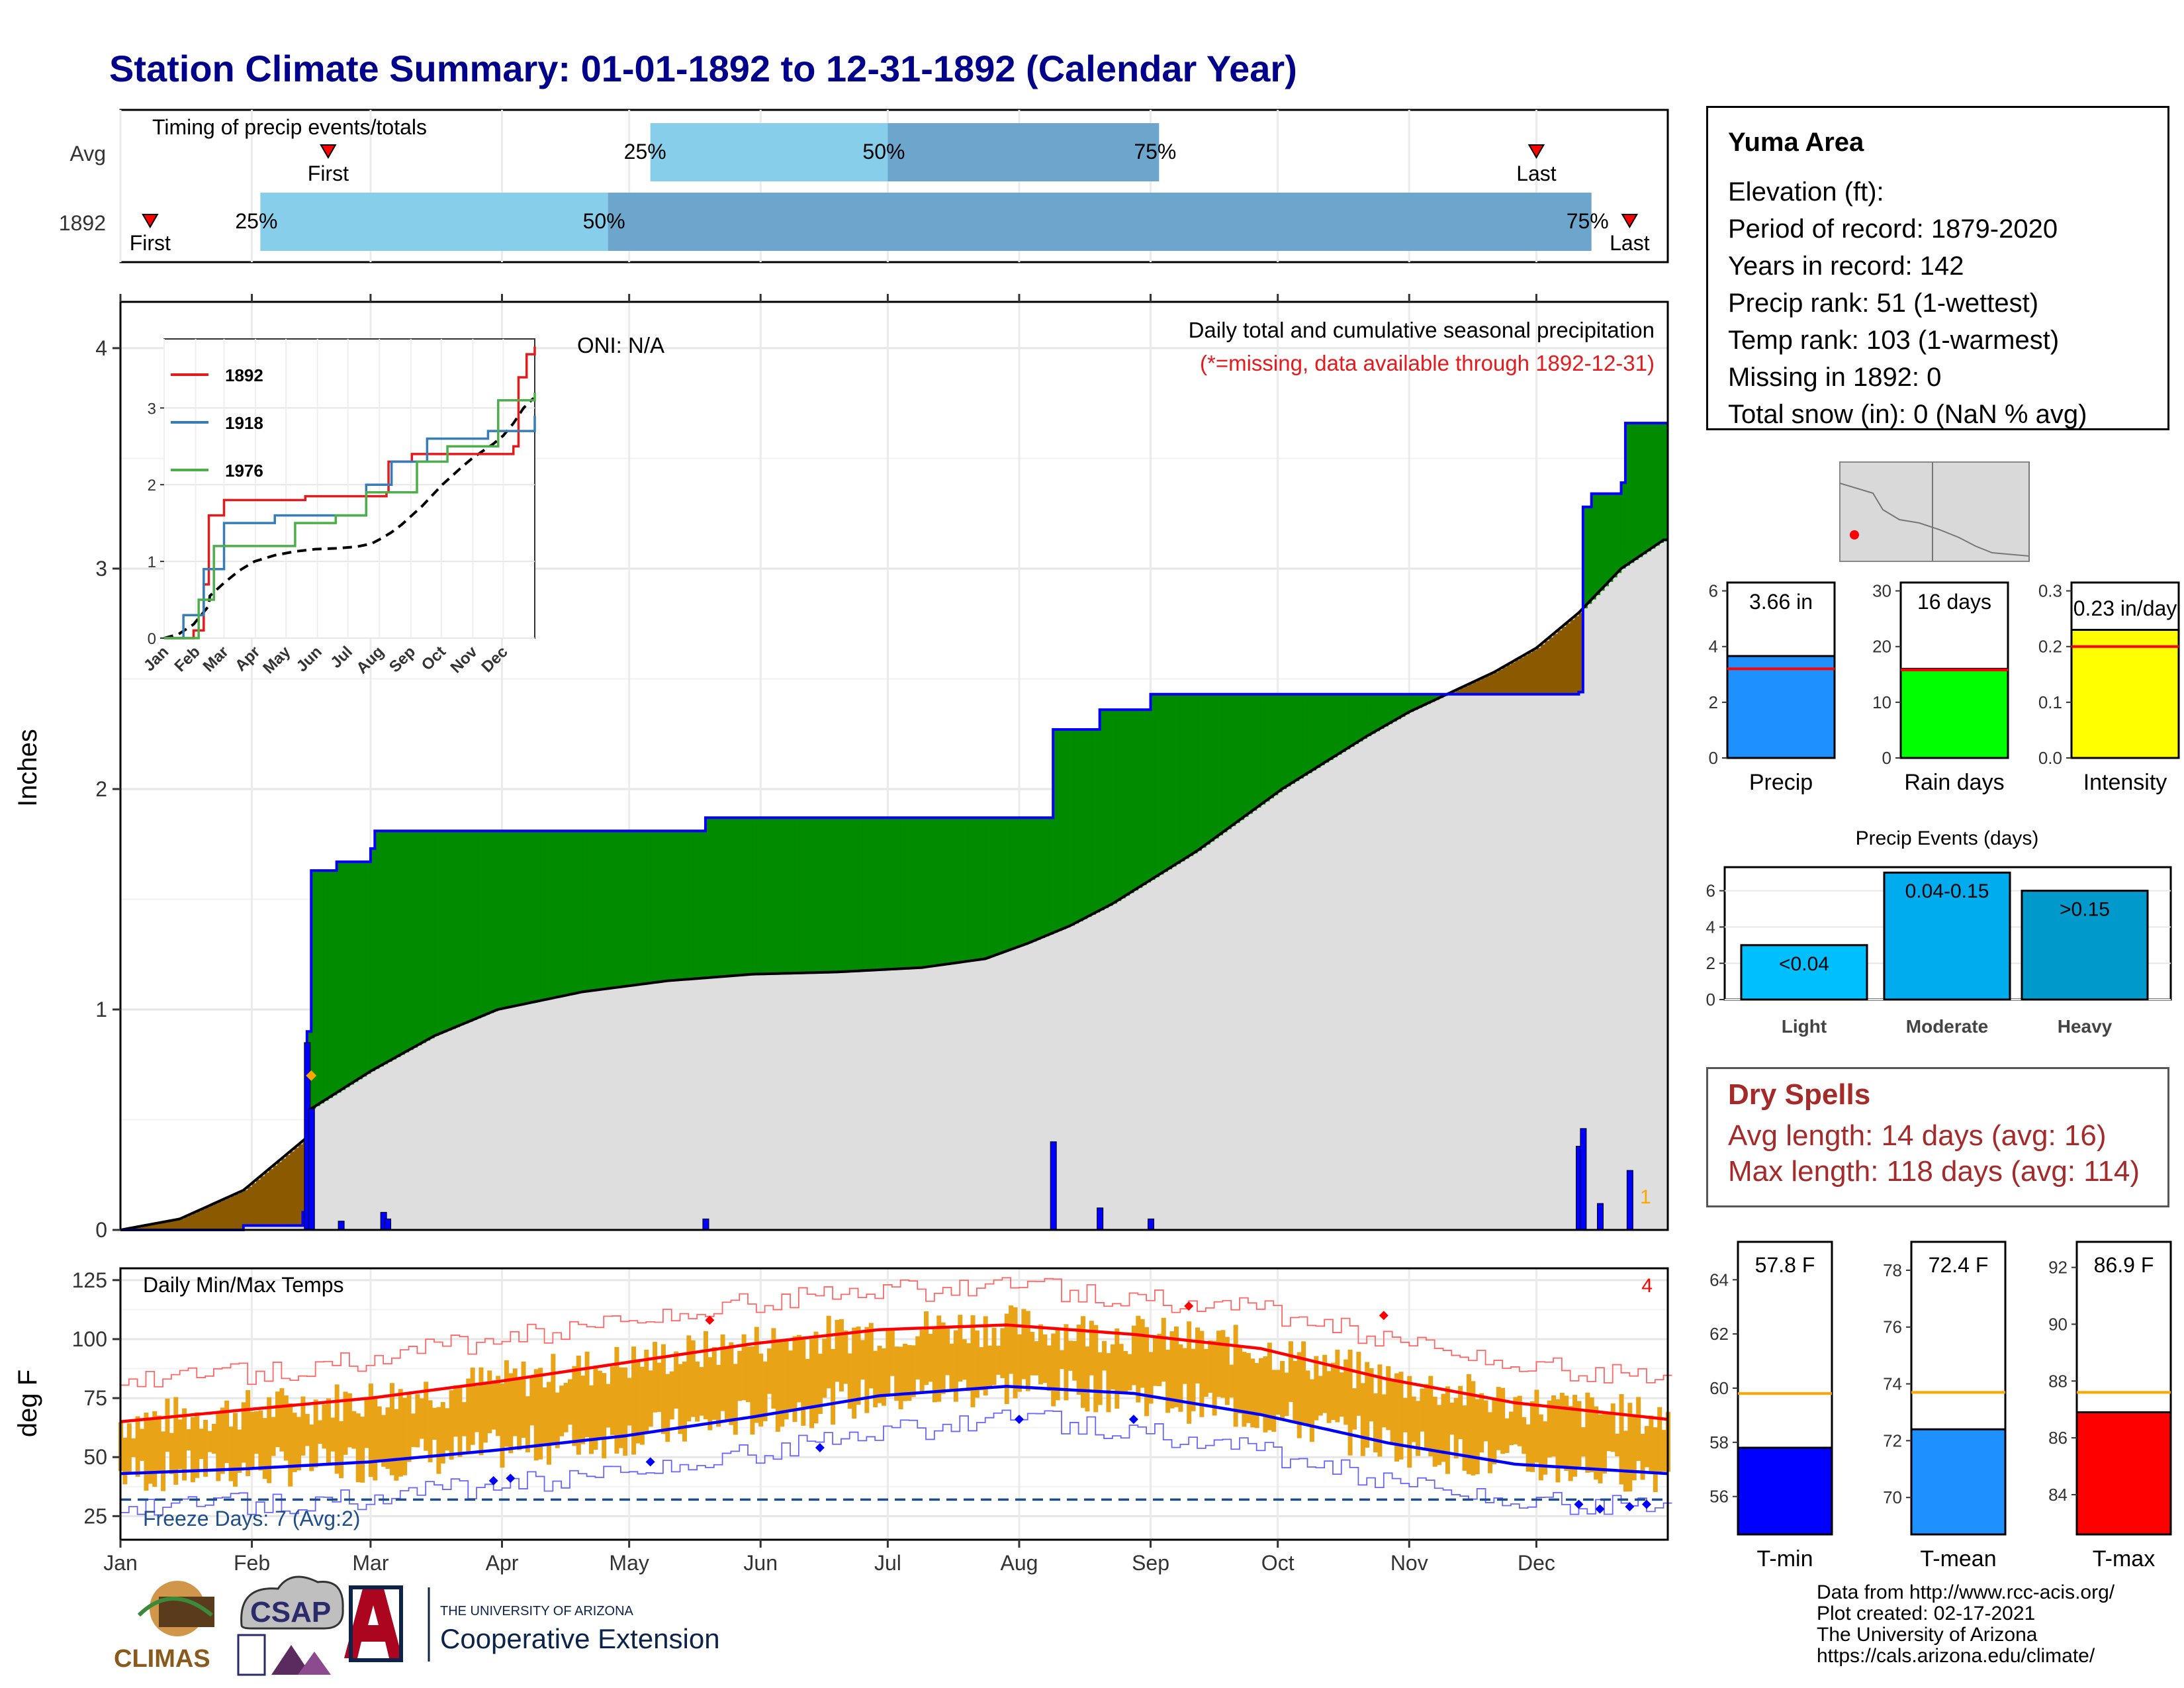 This screenshot has height=1688, width=2184. I want to click on timing-p75-label: 75%, so click(1588, 221).